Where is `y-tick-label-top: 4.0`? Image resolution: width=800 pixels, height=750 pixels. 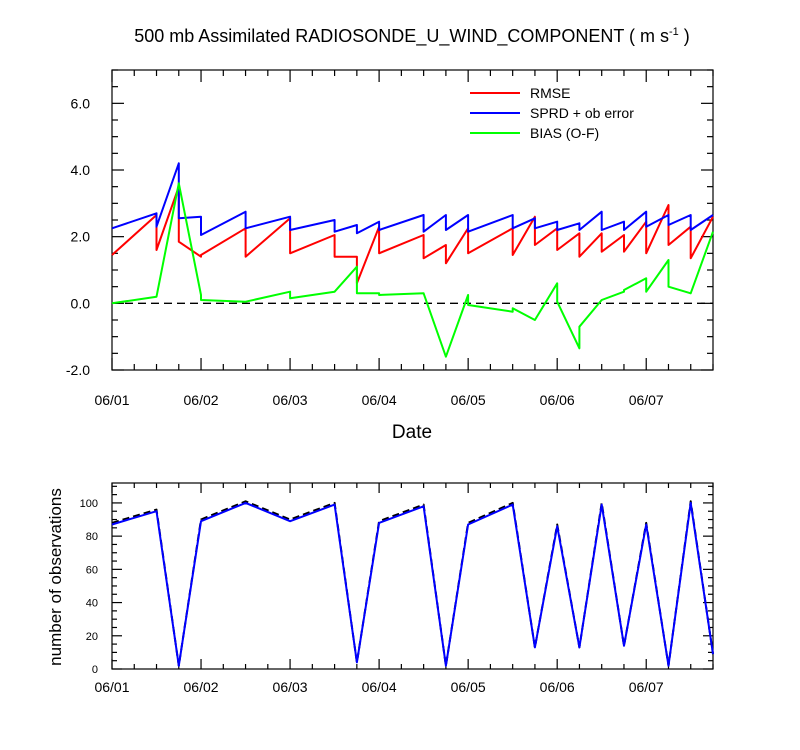 y-tick-label-top: 4.0 is located at coordinates (81, 170).